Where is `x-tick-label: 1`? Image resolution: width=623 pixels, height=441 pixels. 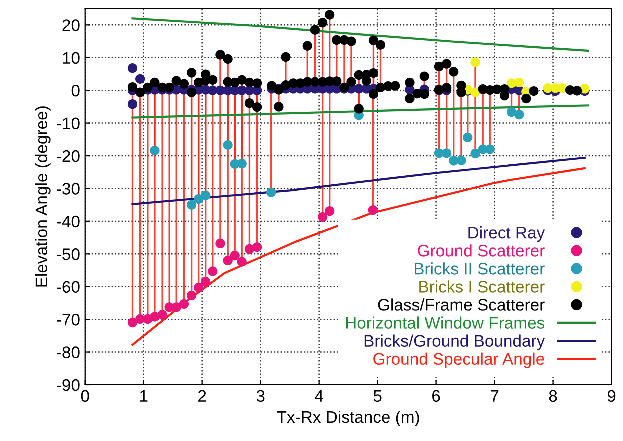
x-tick-label: 1 is located at coordinates (144, 396).